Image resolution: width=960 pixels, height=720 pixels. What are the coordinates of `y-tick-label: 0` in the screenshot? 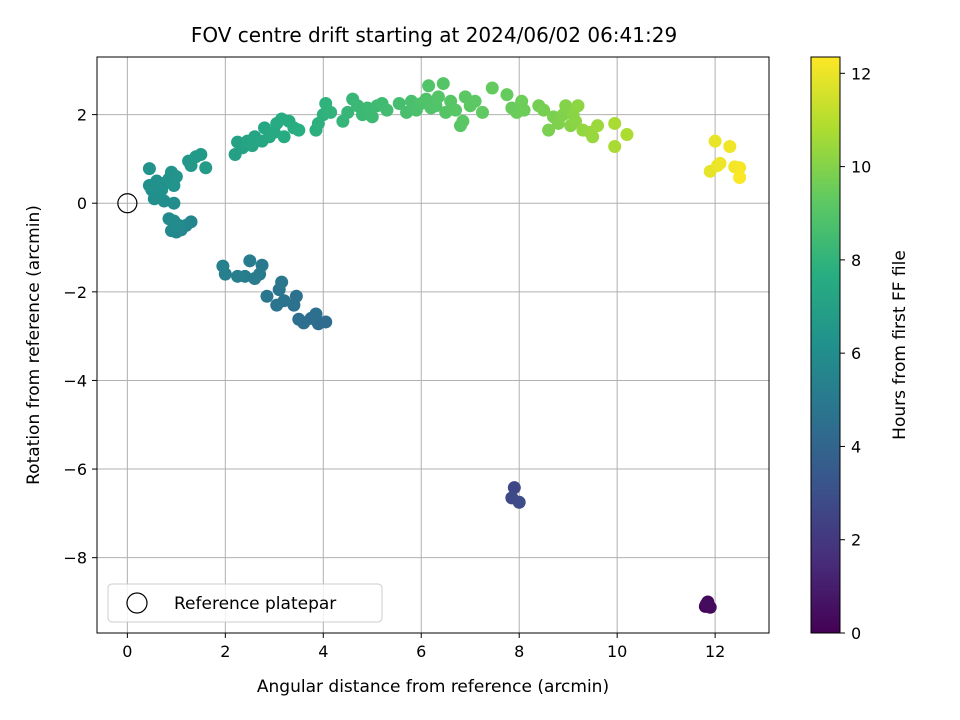 It's located at (82, 203).